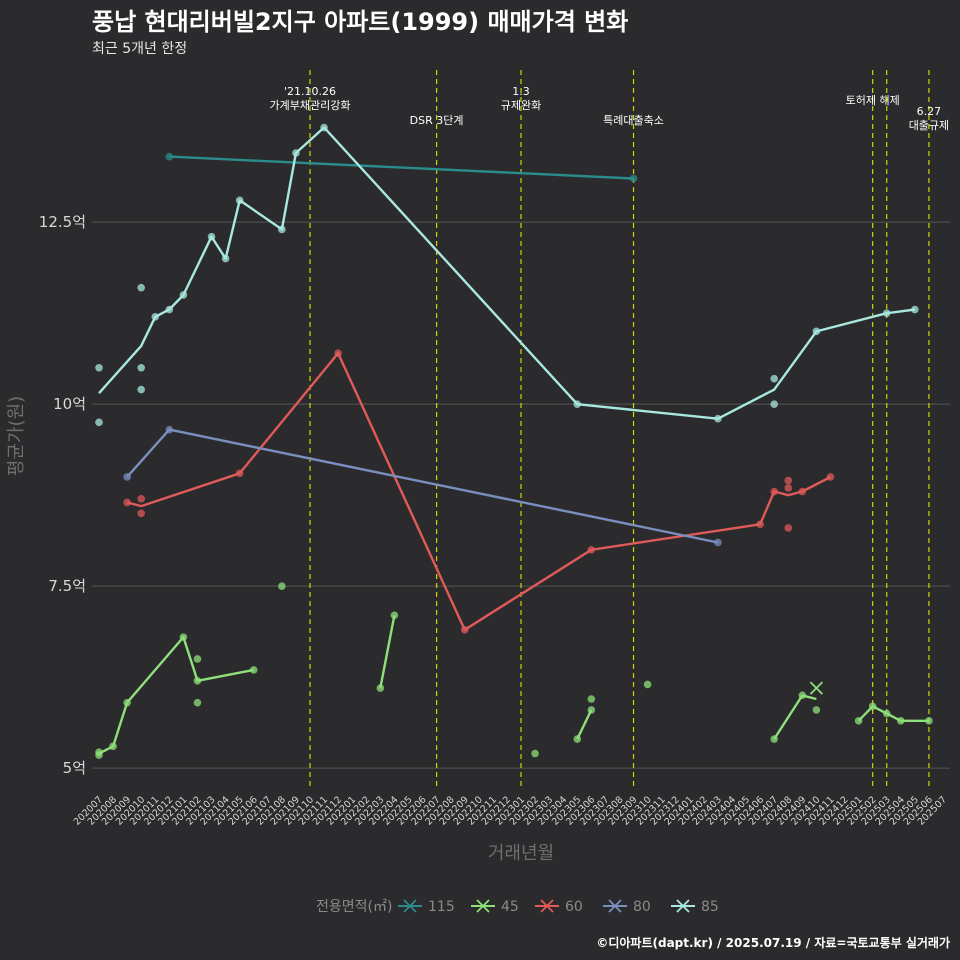  I want to click on event-label-line: DSR 3단계, so click(437, 120).